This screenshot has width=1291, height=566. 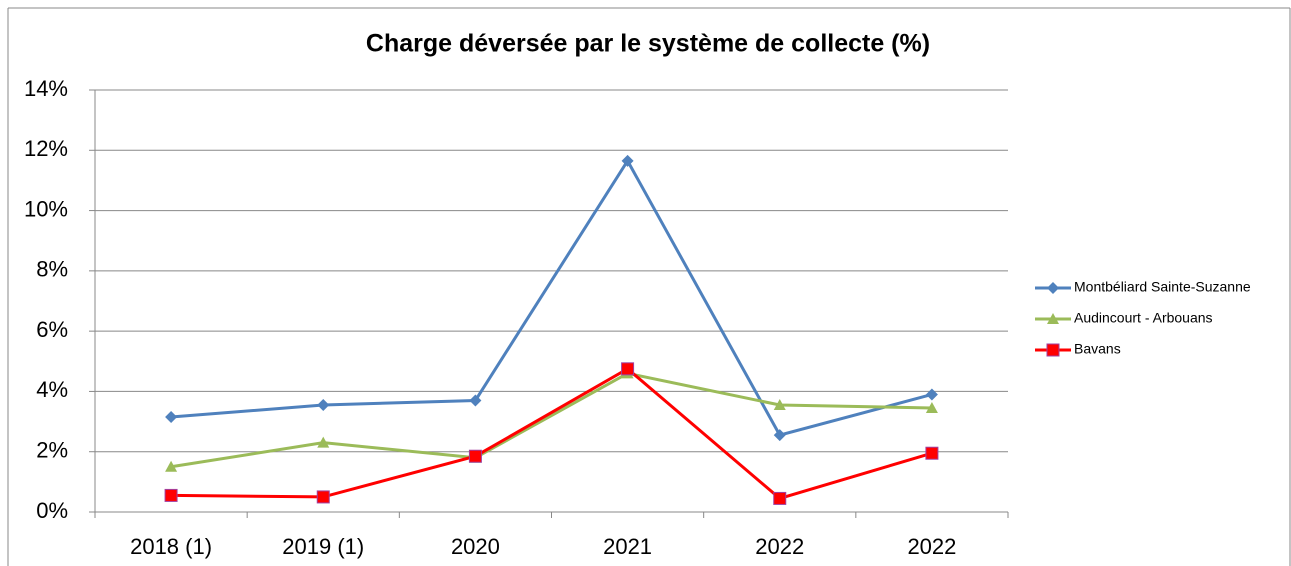 I want to click on y-tick-label: 2%, so click(x=52, y=450).